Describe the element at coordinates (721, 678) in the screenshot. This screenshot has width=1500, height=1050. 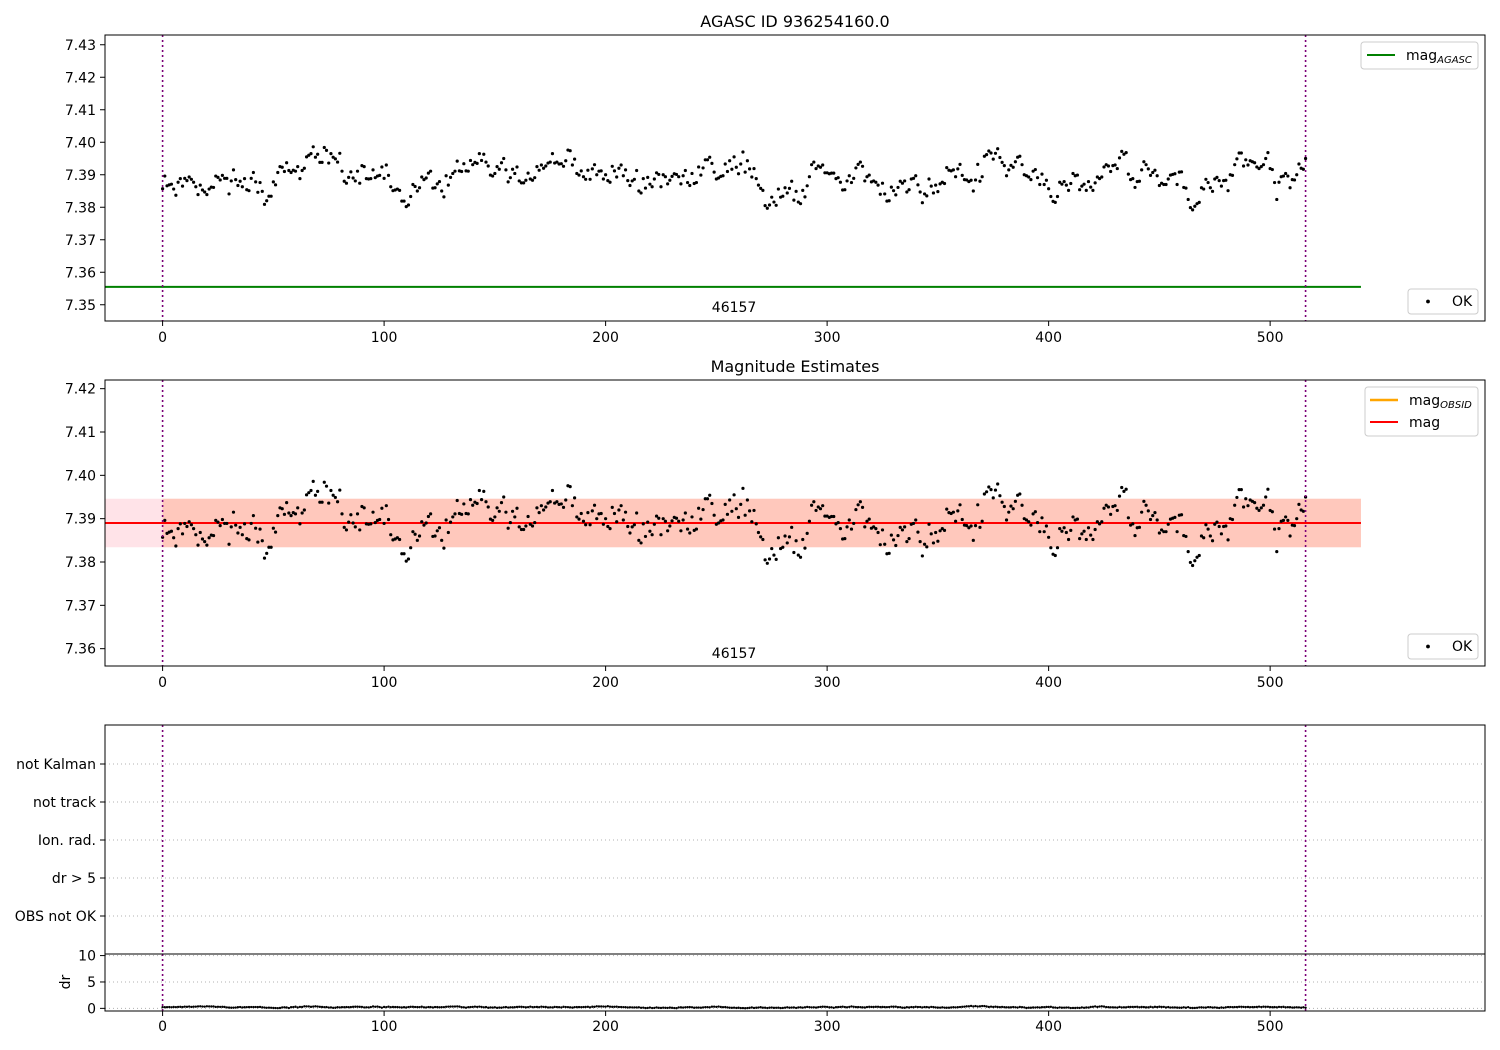
I see `x-axis-ticks: 0 100 200 300 400 500` at that location.